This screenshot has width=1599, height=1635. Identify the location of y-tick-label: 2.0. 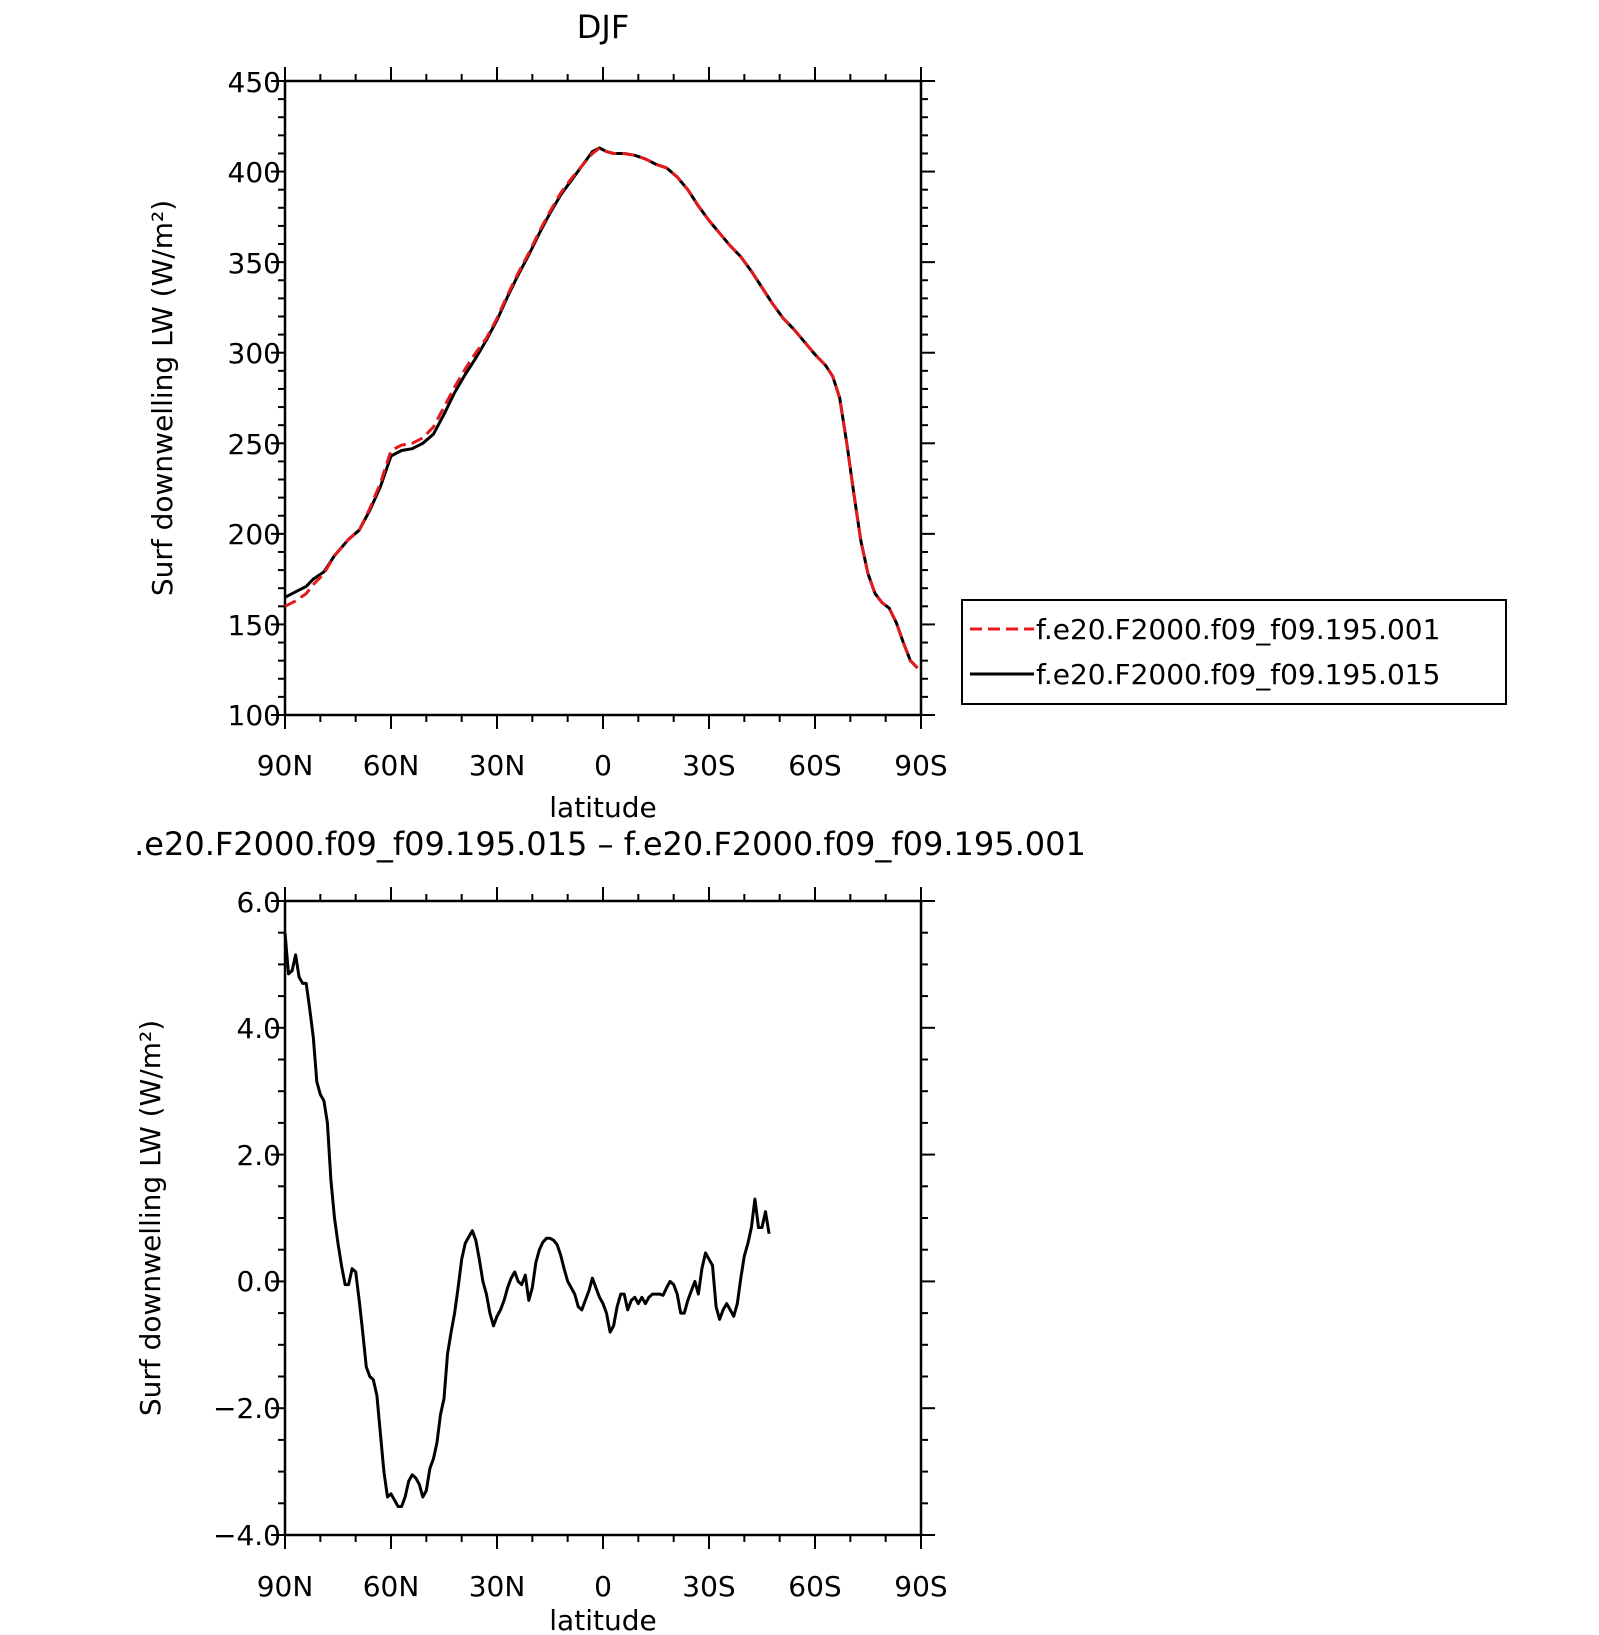
(258, 1155).